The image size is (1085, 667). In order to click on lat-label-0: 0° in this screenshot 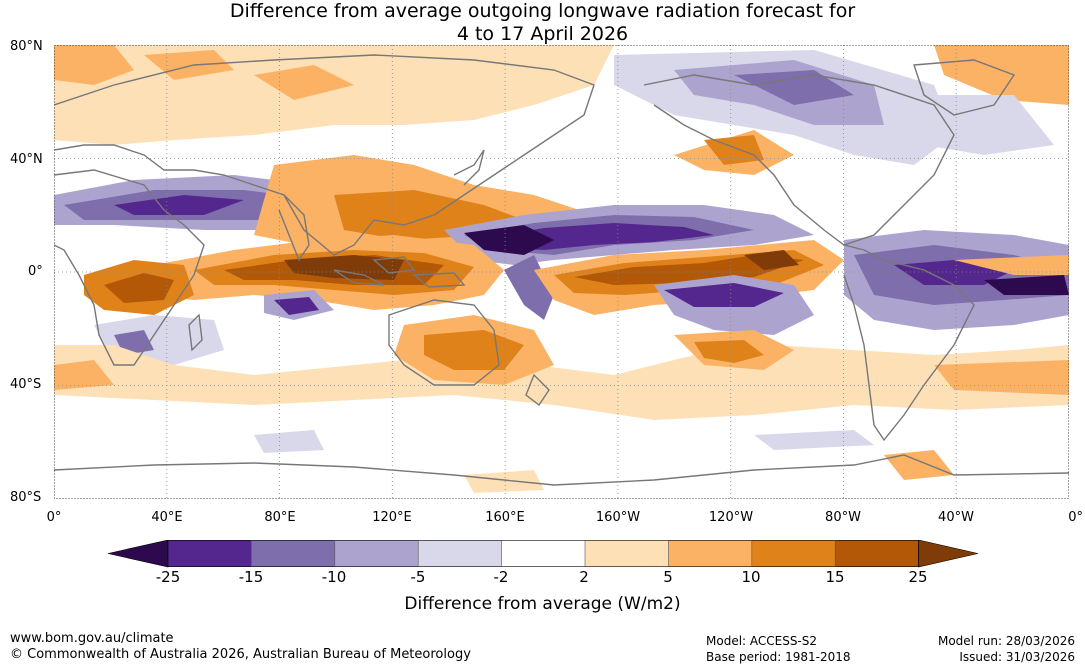, I will do `click(35, 271)`.